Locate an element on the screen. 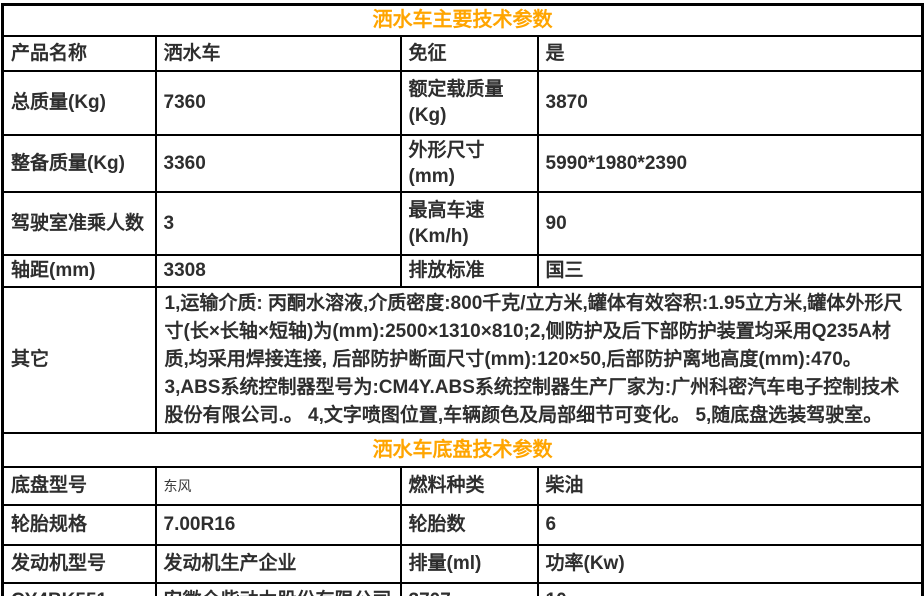  cab-seating-value: 3 is located at coordinates (278, 224).